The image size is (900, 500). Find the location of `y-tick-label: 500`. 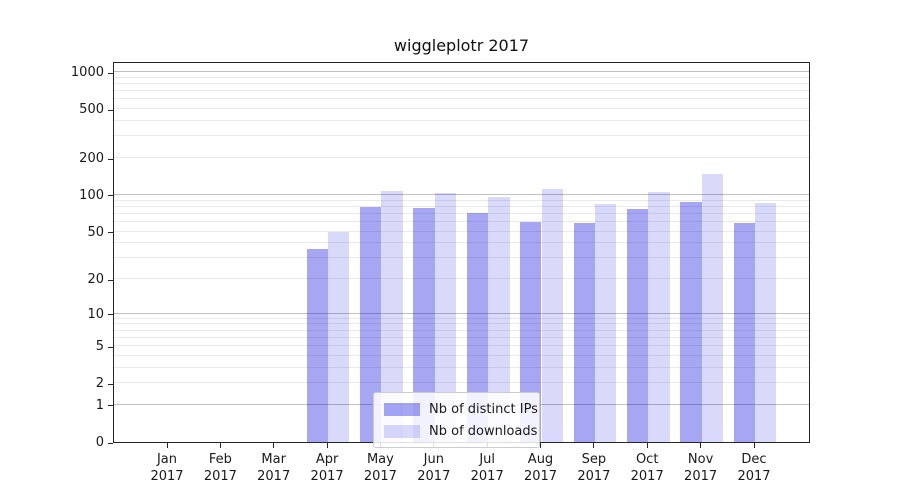

y-tick-label: 500 is located at coordinates (91, 110).